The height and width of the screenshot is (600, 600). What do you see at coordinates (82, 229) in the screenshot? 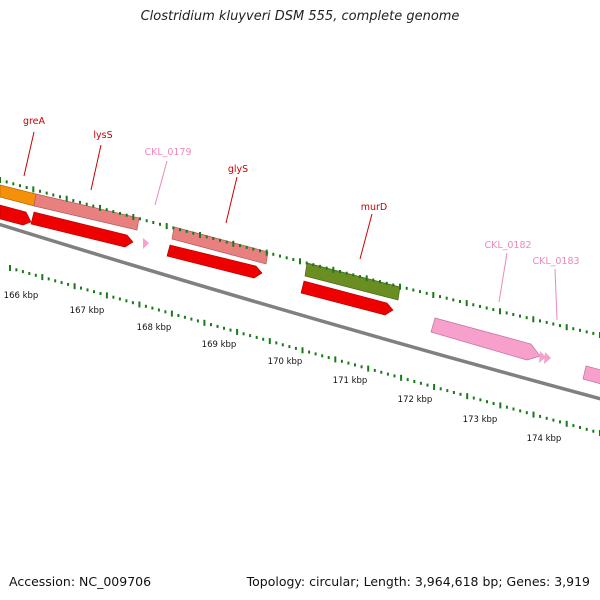
I see `cds-lysS` at bounding box center [82, 229].